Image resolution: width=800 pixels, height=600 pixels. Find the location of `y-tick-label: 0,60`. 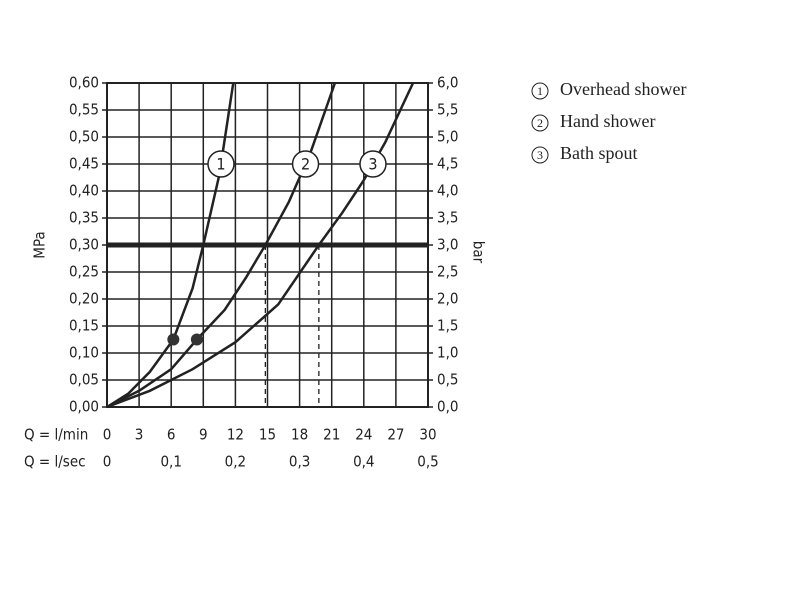

y-tick-label: 0,60 is located at coordinates (84, 83).